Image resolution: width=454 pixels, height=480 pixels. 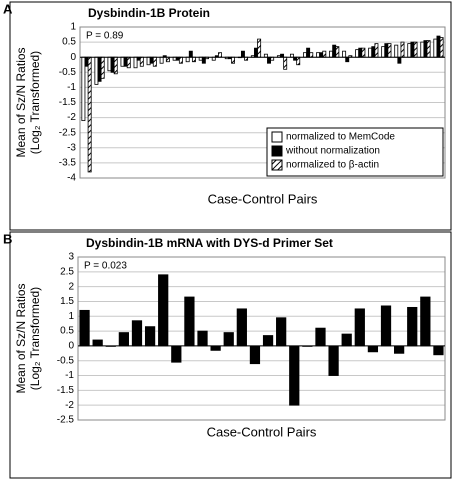 I want to click on y-tick-label: -3.5, so click(x=68, y=163).